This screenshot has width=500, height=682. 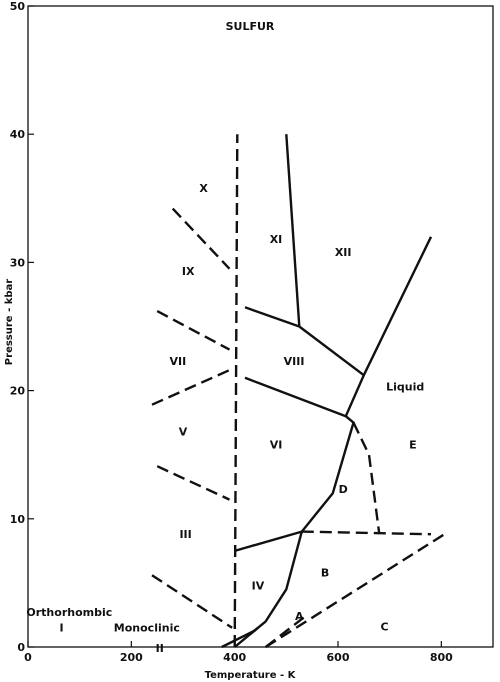 I want to click on region-label-2: XI, so click(x=276, y=239).